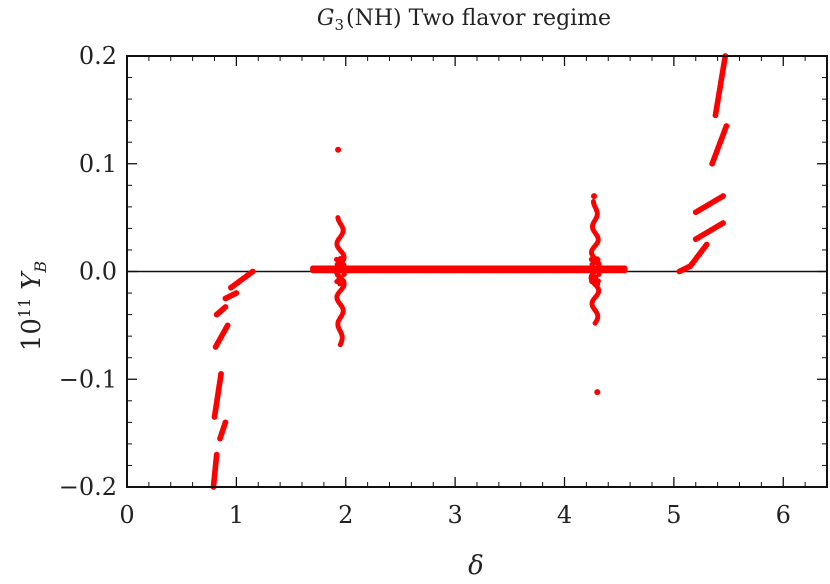  Describe the element at coordinates (32, 280) in the screenshot. I see `ylabel-var: Y` at that location.